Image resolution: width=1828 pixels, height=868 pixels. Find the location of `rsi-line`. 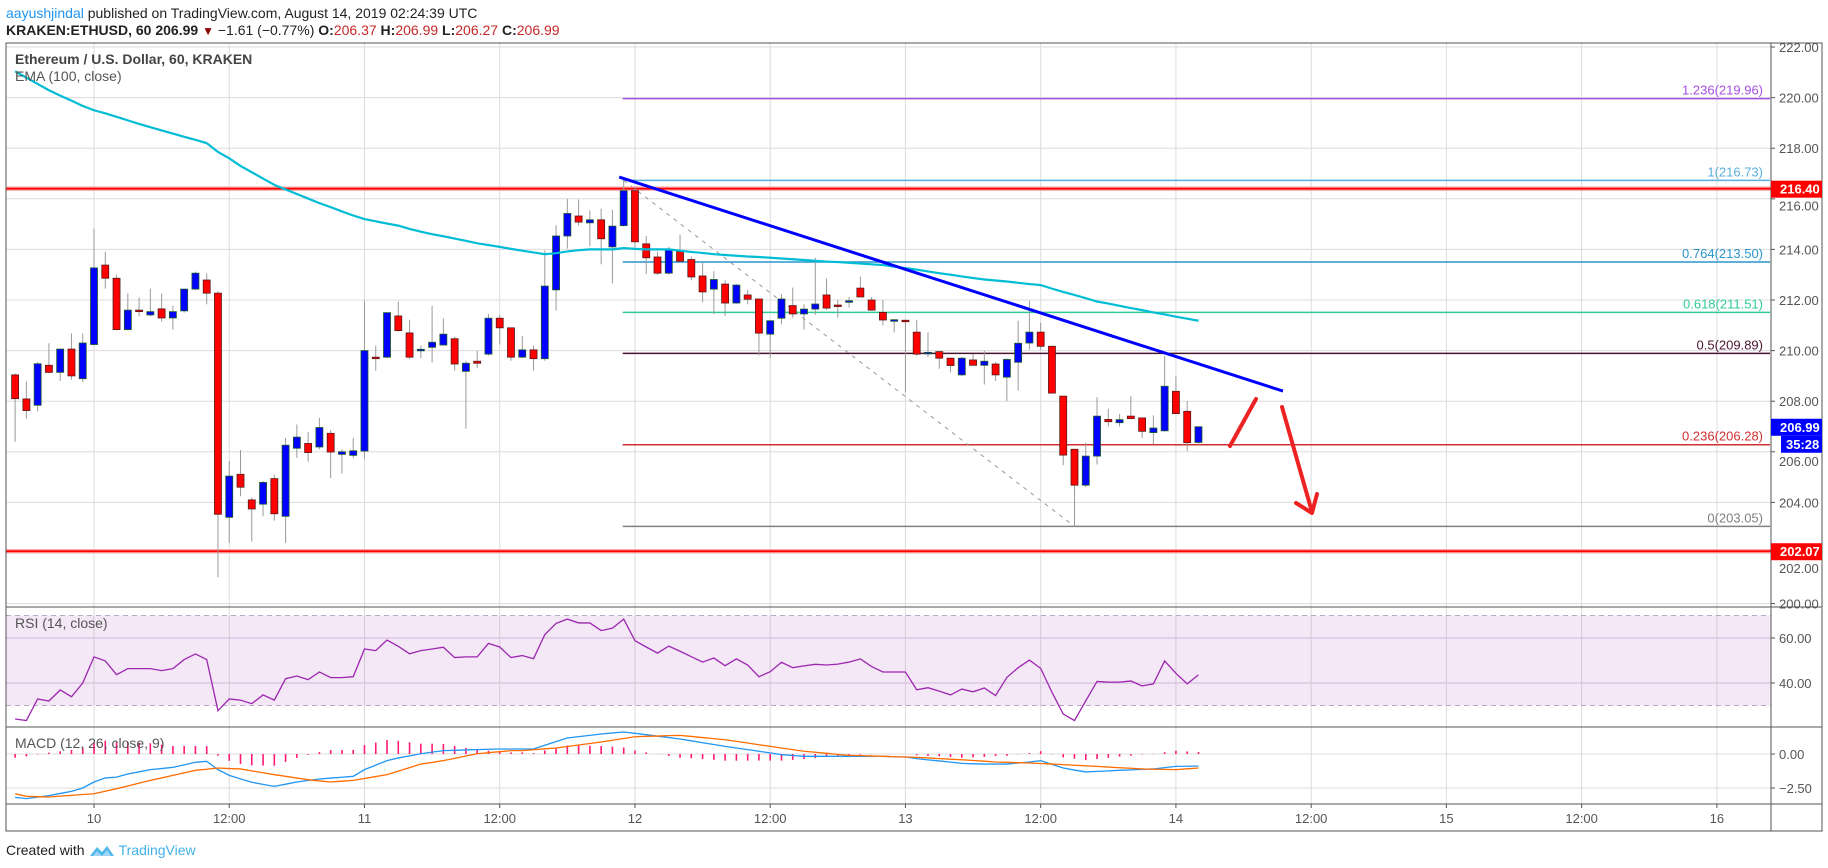

rsi-line is located at coordinates (607, 670).